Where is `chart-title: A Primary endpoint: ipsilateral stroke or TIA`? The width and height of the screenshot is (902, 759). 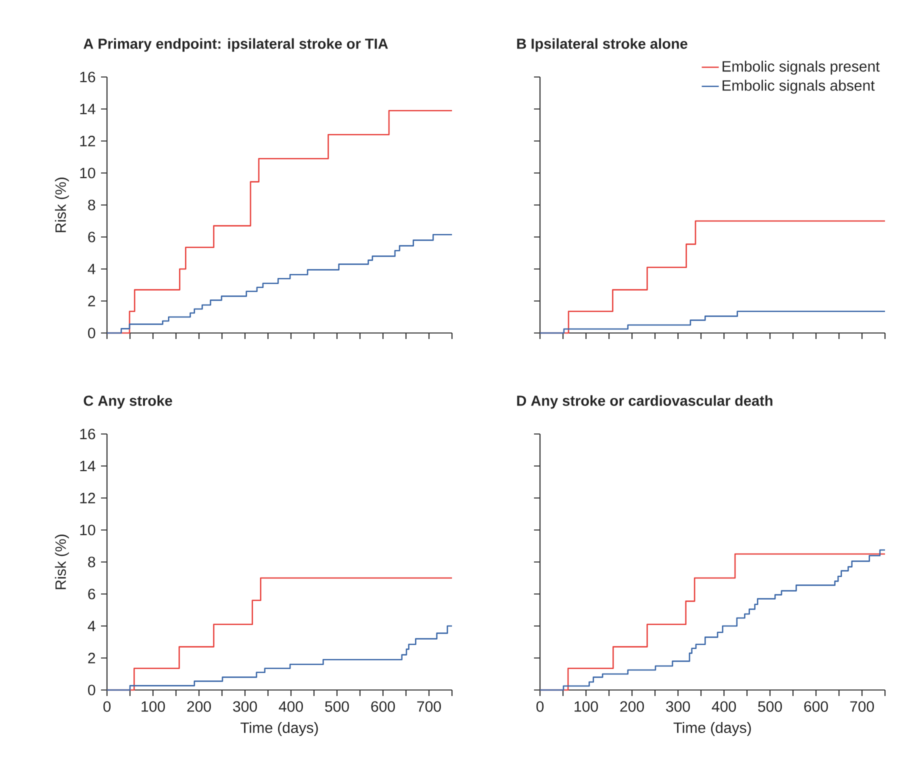 chart-title: A Primary endpoint: ipsilateral stroke or TIA is located at coordinates (236, 45).